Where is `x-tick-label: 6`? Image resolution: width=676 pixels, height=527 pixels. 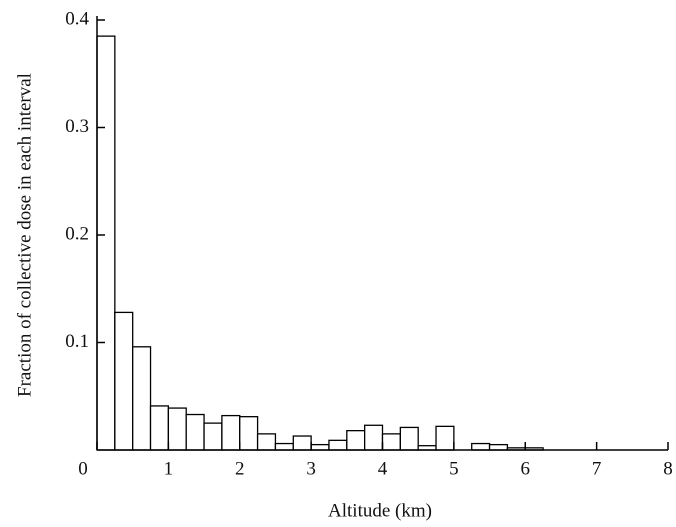 x-tick-label: 6 is located at coordinates (526, 468).